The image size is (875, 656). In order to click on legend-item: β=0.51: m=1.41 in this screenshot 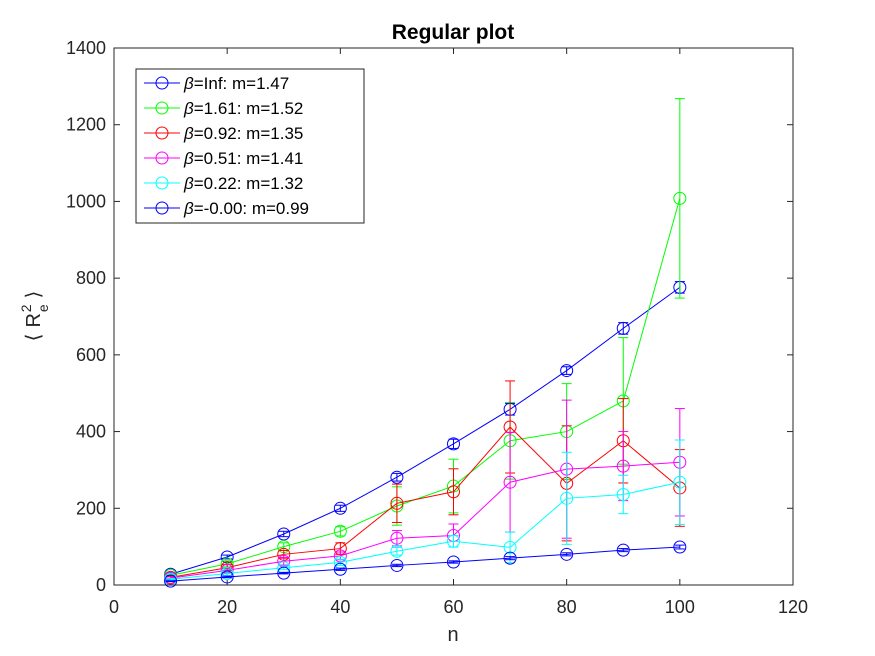, I will do `click(223, 158)`.